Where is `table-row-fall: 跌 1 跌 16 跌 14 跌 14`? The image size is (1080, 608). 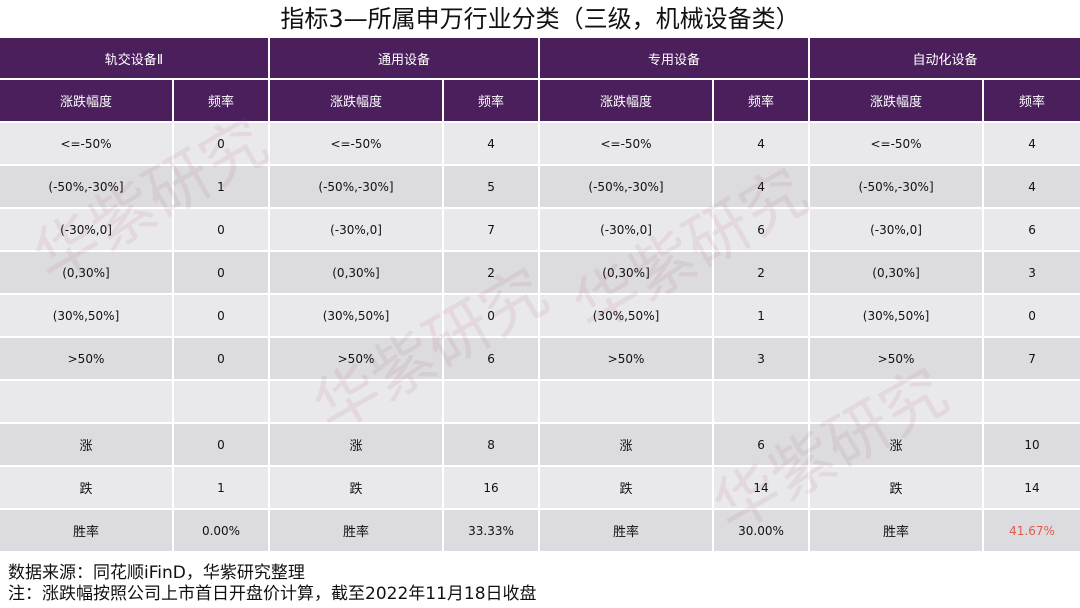 table-row-fall: 跌 1 跌 16 跌 14 跌 14 is located at coordinates (540, 488).